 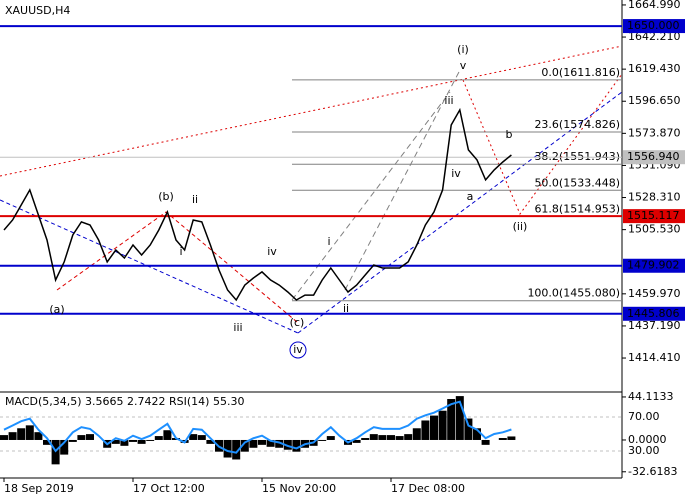 I want to click on wave-circle, so click(x=298, y=350).